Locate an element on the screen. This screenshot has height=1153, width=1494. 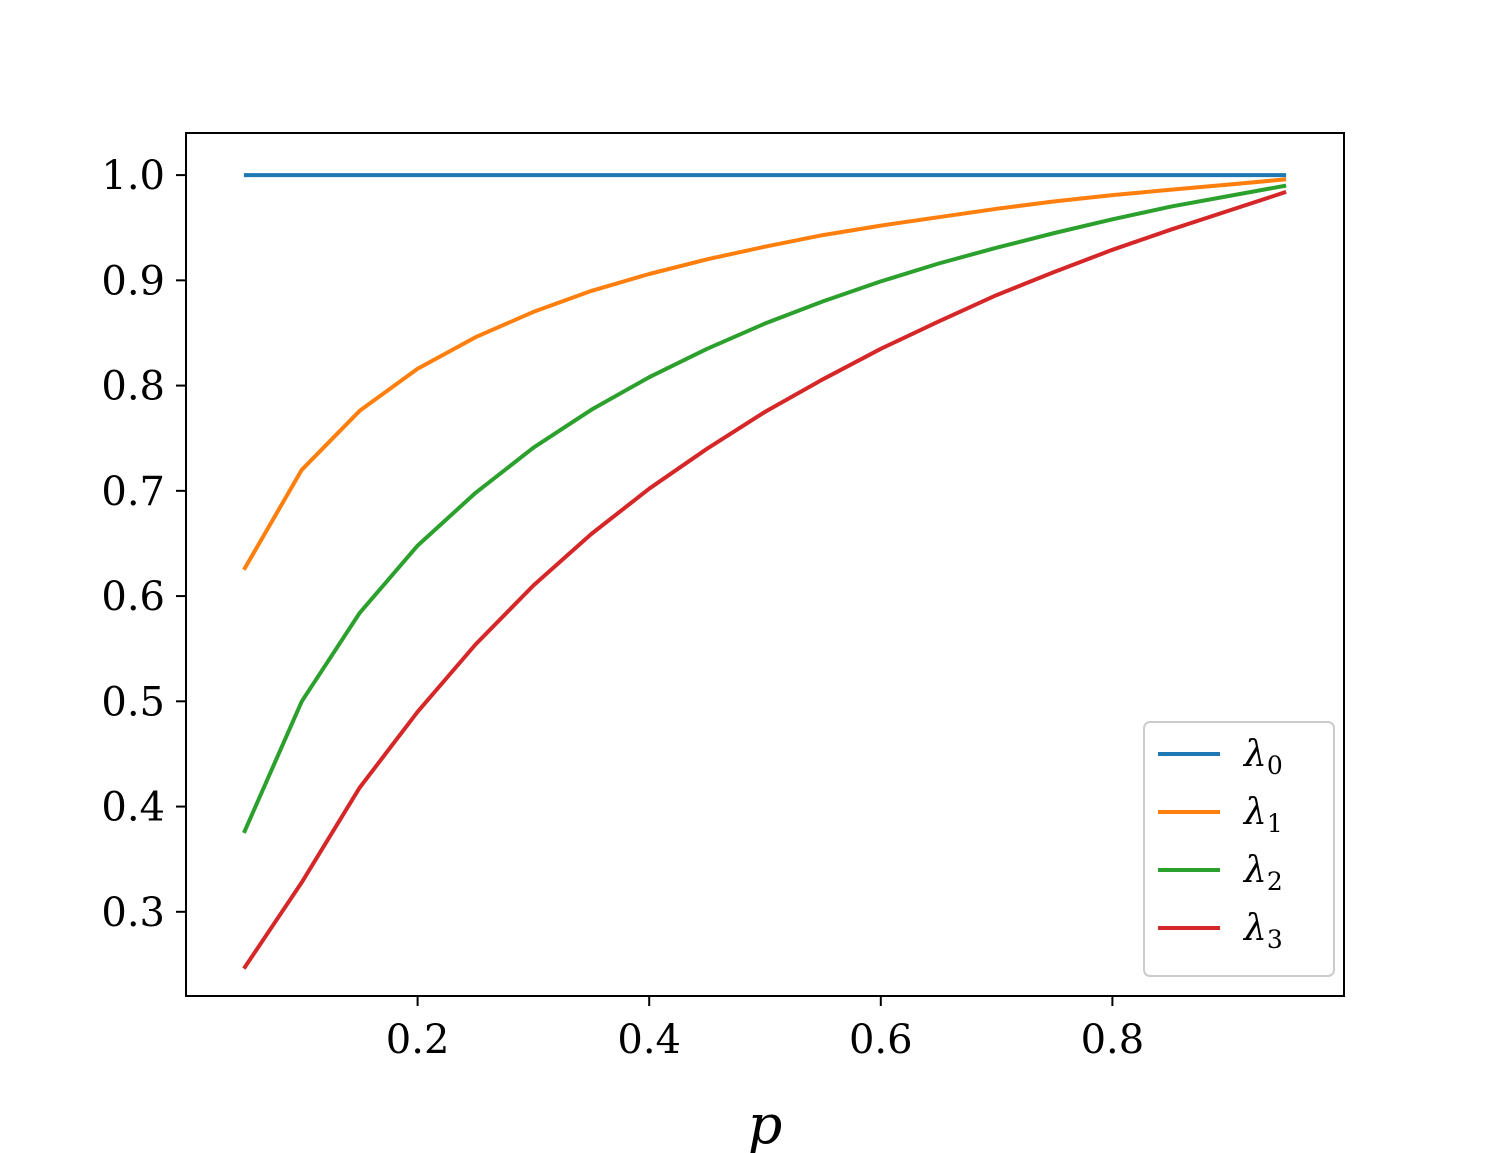
legend-box is located at coordinates (1239, 849).